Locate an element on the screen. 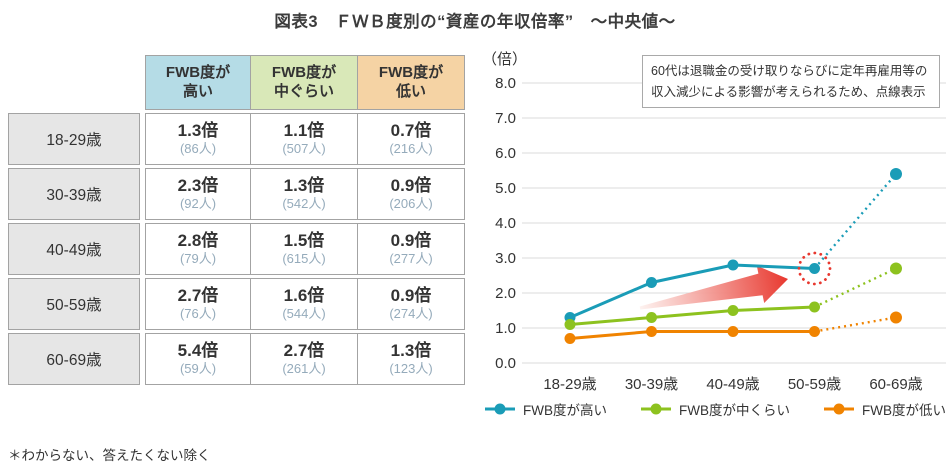 This screenshot has height=468, width=950. legend-item-high: FWB度が高い is located at coordinates (545, 409).